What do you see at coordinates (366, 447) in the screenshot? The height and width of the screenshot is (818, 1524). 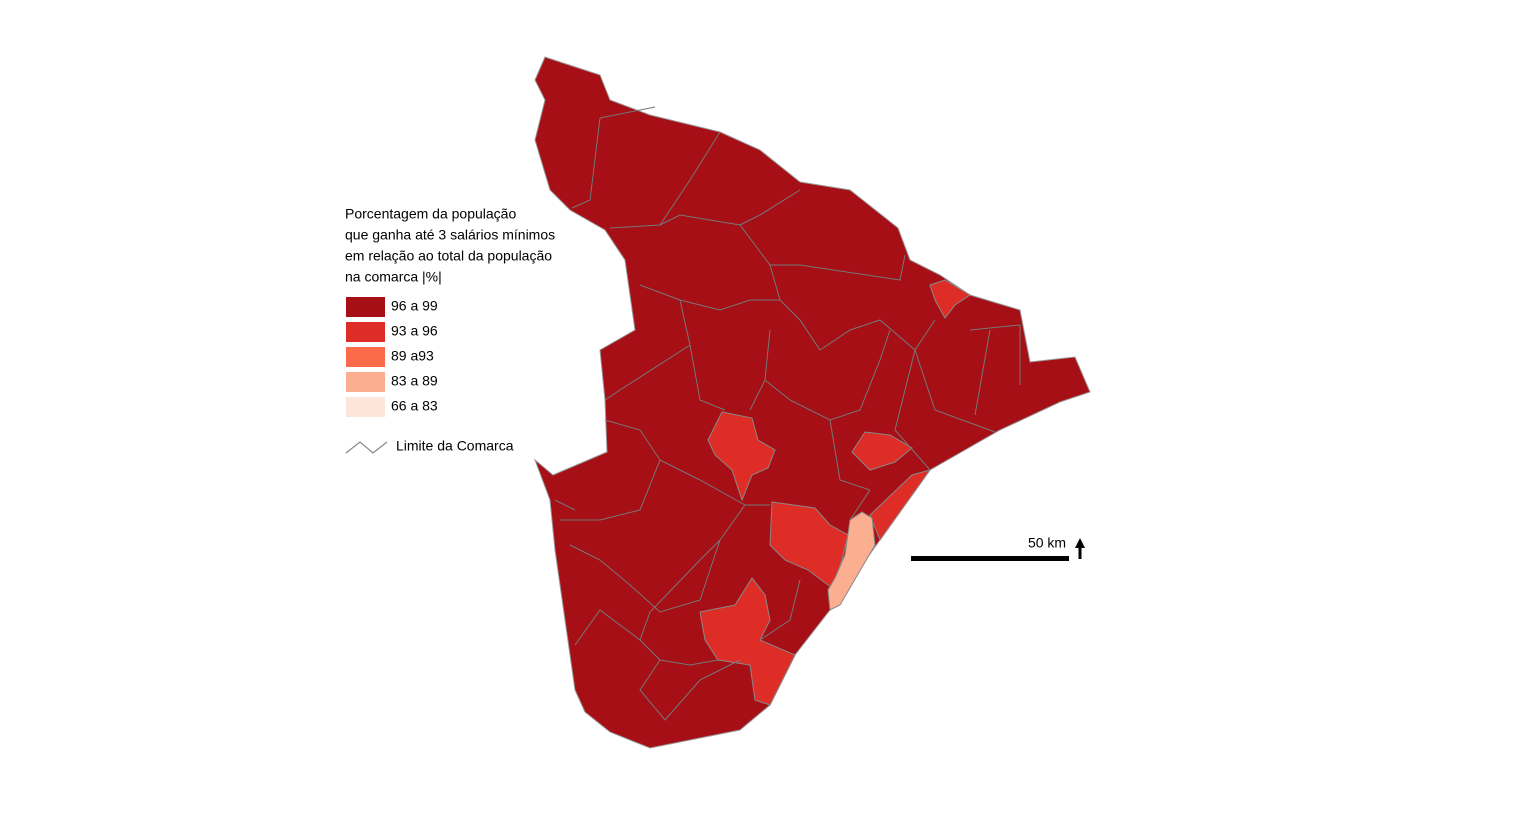 I see `legend-boundary-symbol` at bounding box center [366, 447].